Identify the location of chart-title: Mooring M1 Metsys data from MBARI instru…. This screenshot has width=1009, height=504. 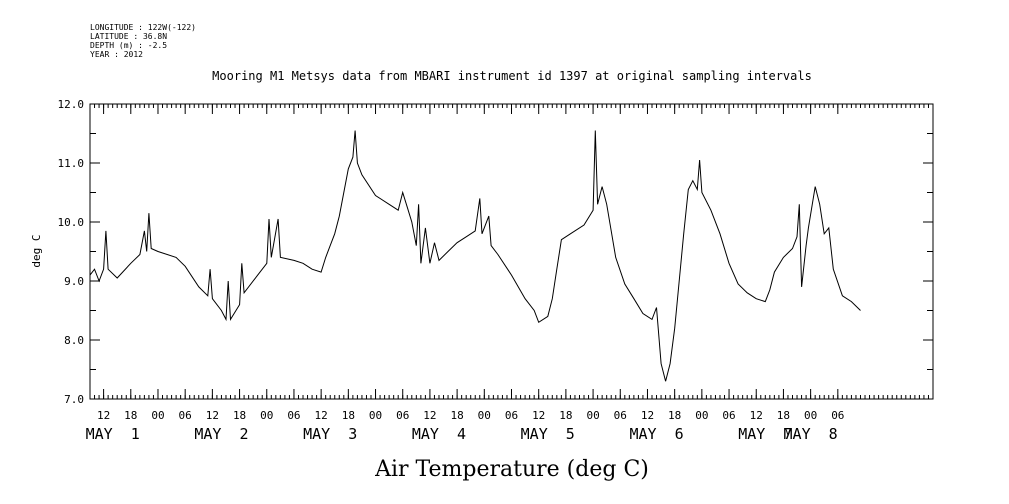
(512, 76).